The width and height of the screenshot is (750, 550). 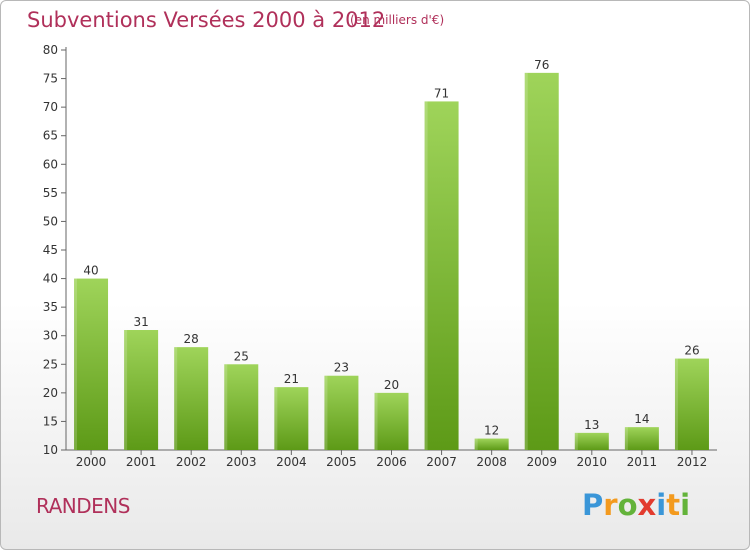 What do you see at coordinates (636, 505) in the screenshot?
I see `proxiti-logo: Proxiti` at bounding box center [636, 505].